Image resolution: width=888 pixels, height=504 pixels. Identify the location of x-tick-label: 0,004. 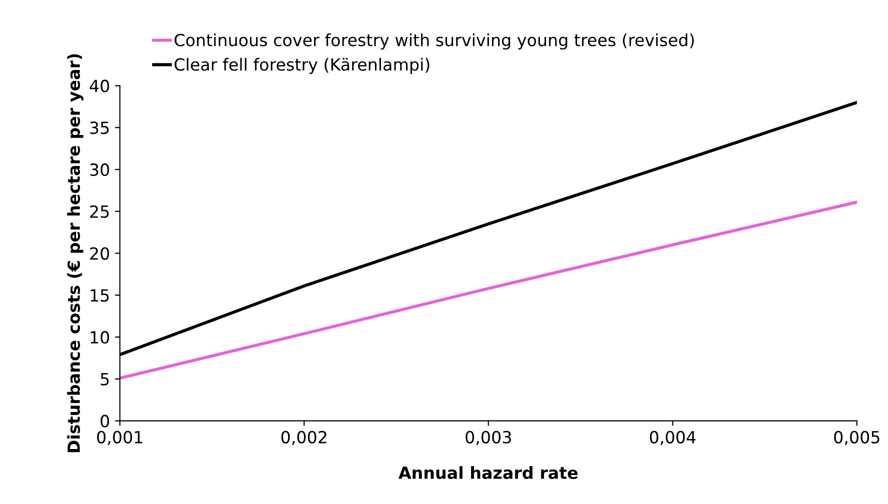
(673, 438).